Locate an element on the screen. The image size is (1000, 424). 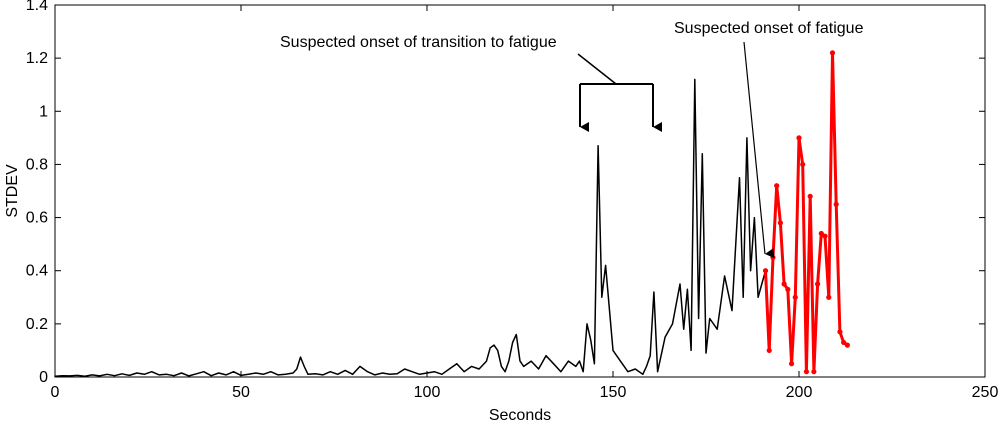
annotation-arrows is located at coordinates (676, 150).